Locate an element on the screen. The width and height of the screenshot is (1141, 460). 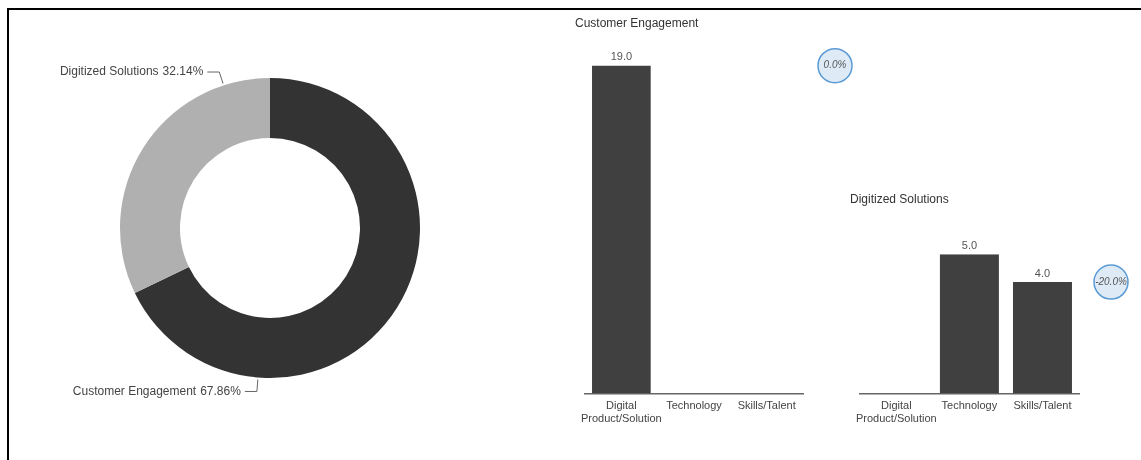
text: -20.0% is located at coordinates (1111, 281).